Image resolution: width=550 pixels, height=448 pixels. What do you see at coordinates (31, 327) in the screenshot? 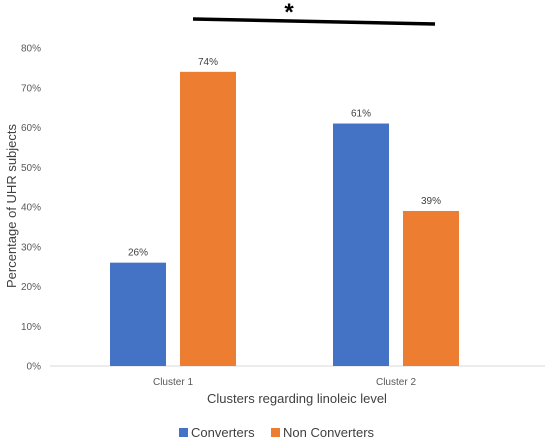
I see `y-tick-label: 10%` at bounding box center [31, 327].